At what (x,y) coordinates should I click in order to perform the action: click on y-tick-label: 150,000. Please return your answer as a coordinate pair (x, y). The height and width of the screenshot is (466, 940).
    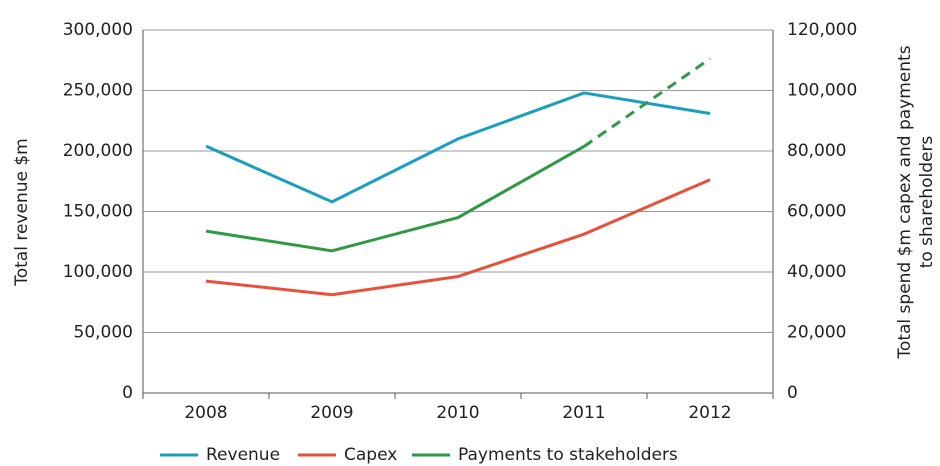
    Looking at the image, I should click on (98, 212).